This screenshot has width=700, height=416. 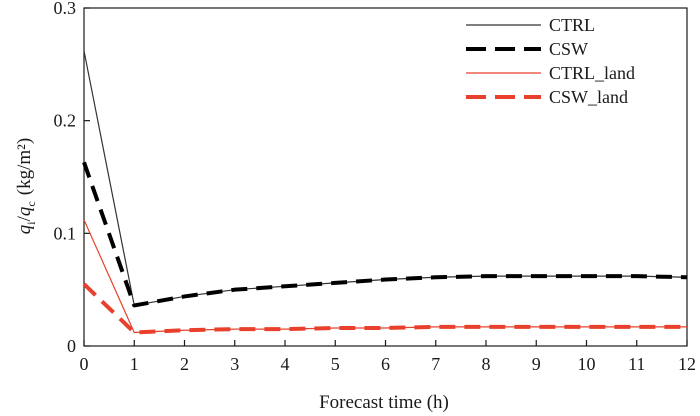 I want to click on x-tick-label: 9, so click(x=536, y=364).